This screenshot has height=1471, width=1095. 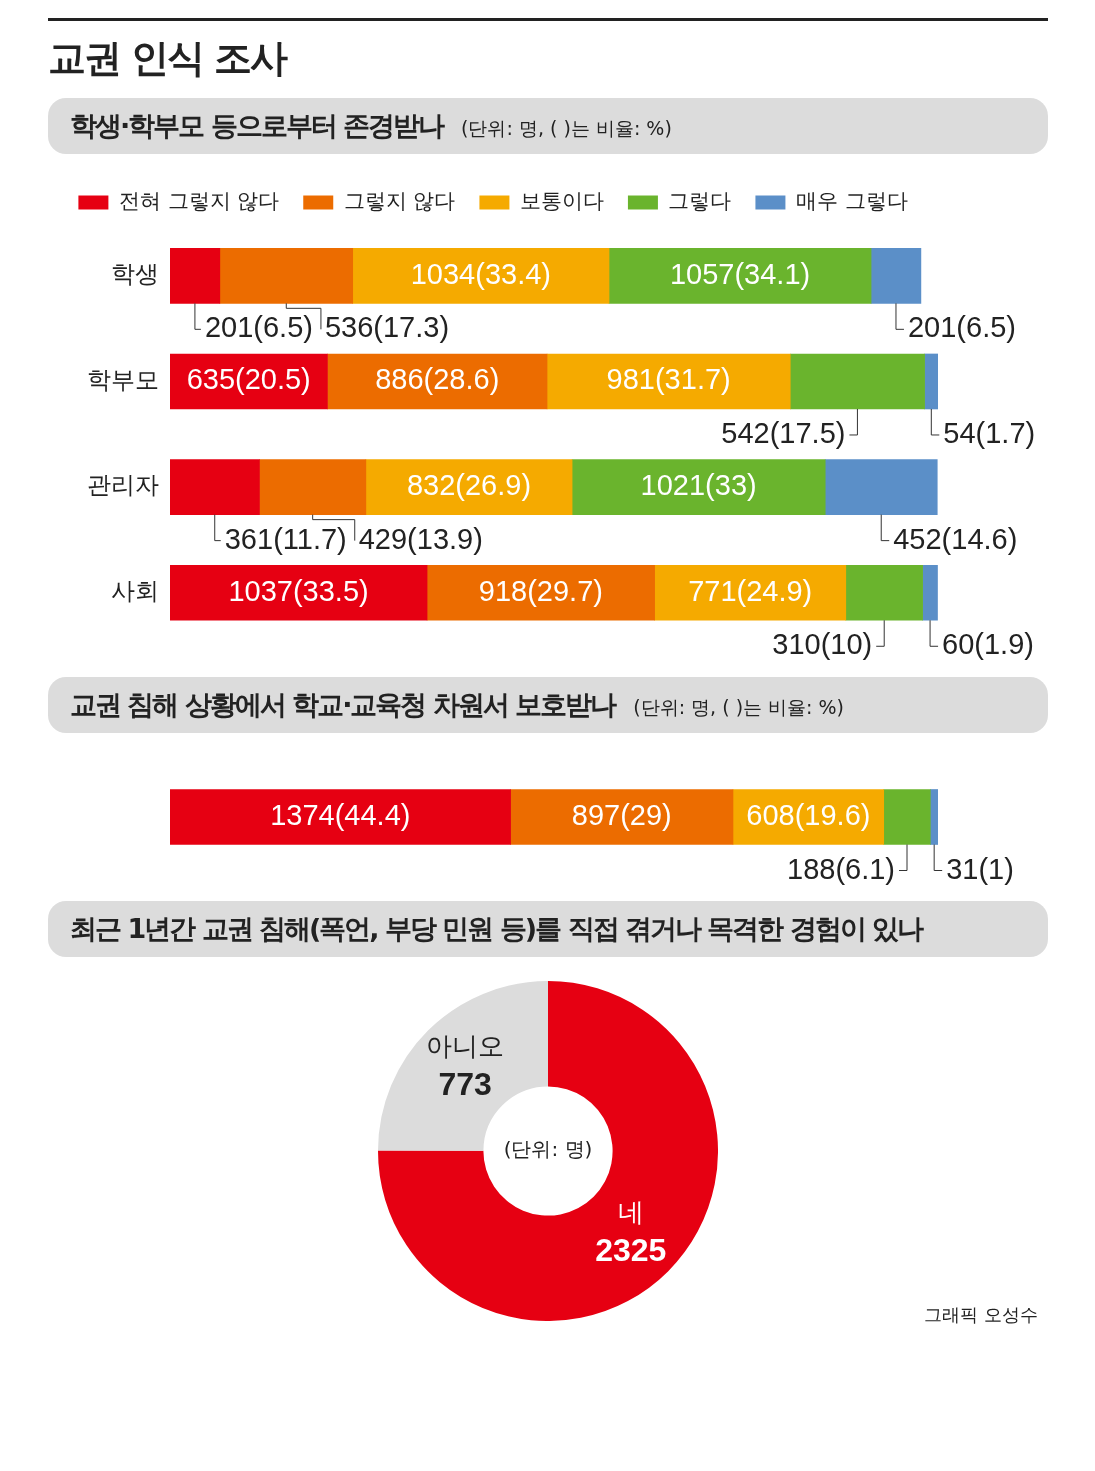 I want to click on data-label: 429(13.9), so click(x=420, y=538).